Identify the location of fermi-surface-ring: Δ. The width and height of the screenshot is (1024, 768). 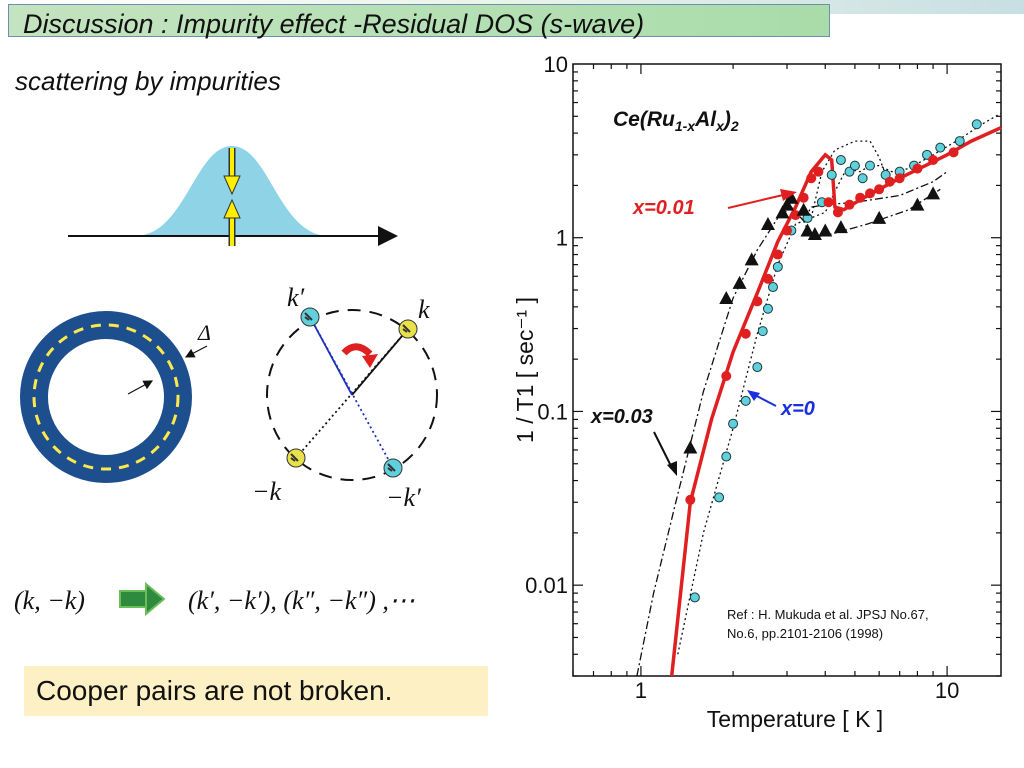
(115, 397).